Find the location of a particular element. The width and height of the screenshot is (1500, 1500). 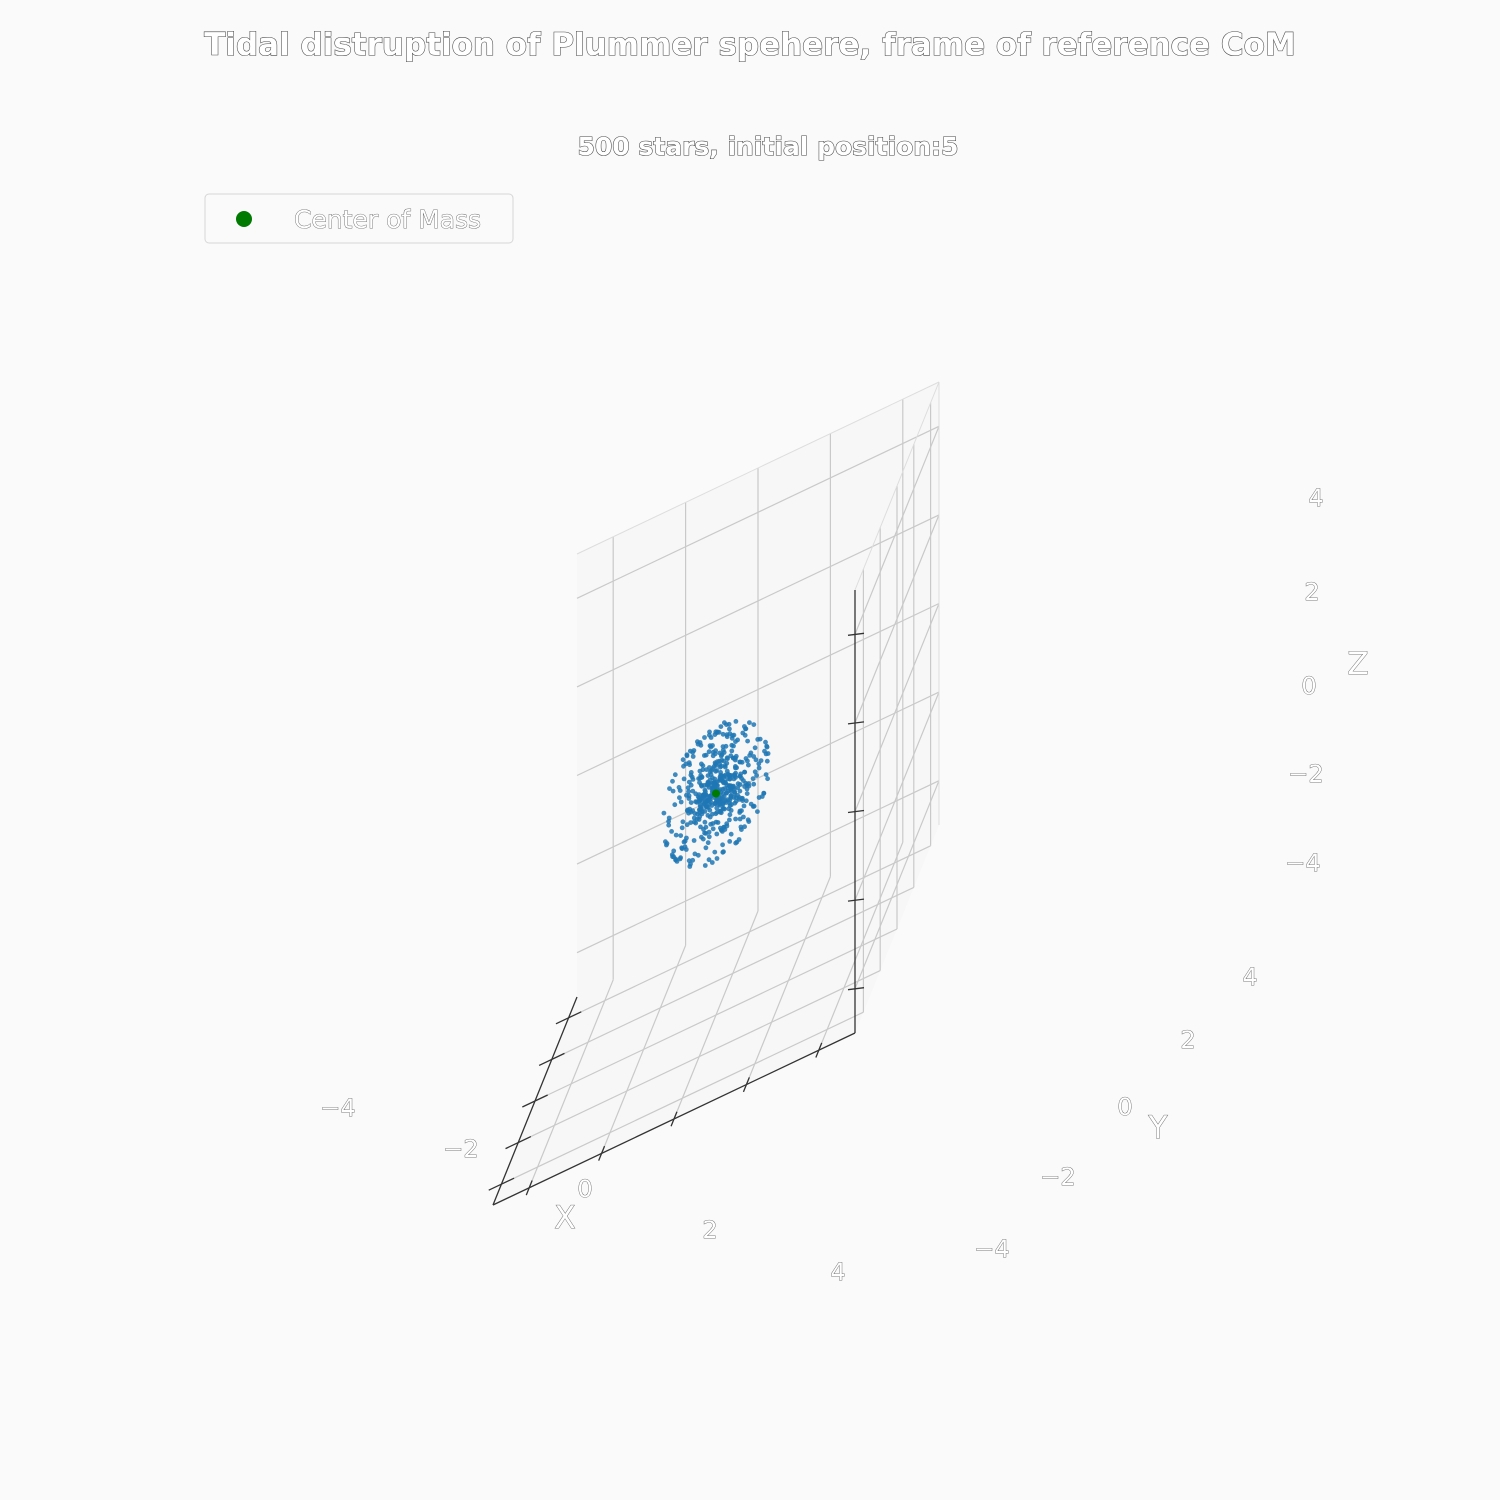

x-tick-label: −4 is located at coordinates (337, 1108).